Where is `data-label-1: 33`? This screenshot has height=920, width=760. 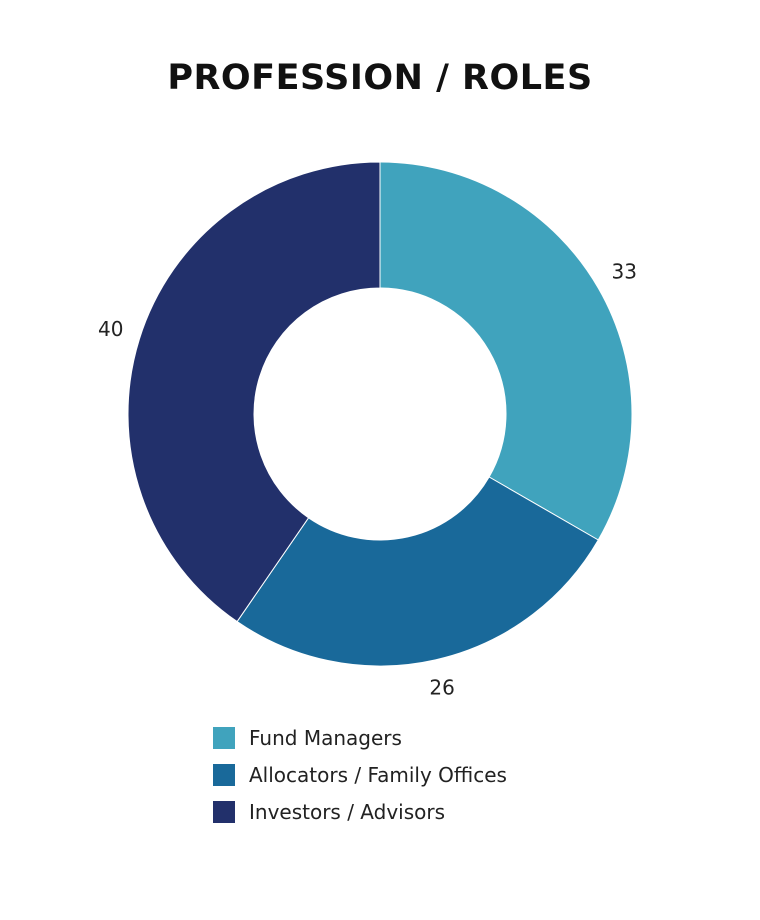 data-label-1: 33 is located at coordinates (623, 272).